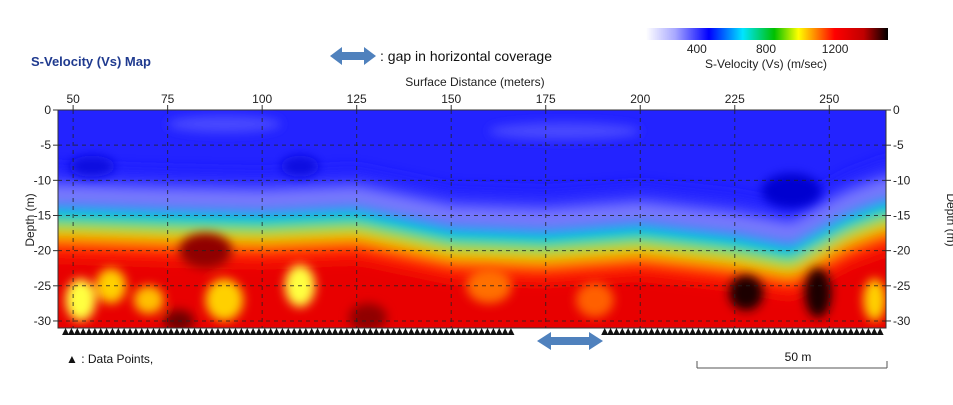  I want to click on colorbar-tick-label: 400, so click(696, 49).